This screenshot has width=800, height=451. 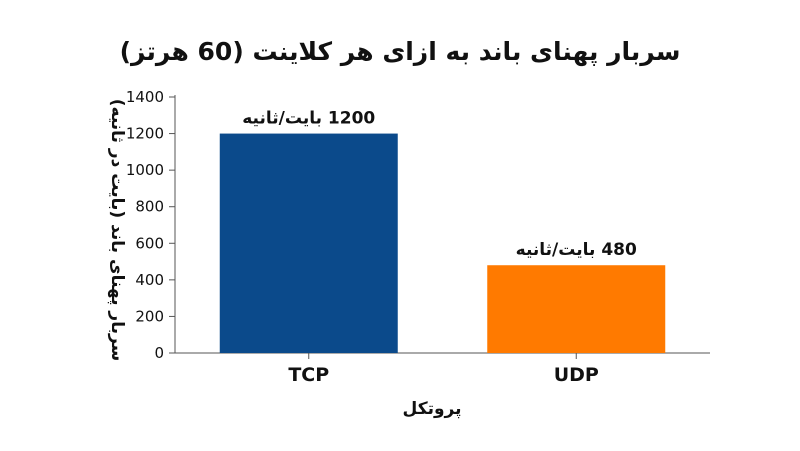 I want to click on x-tick-label: UDP, so click(x=576, y=375).